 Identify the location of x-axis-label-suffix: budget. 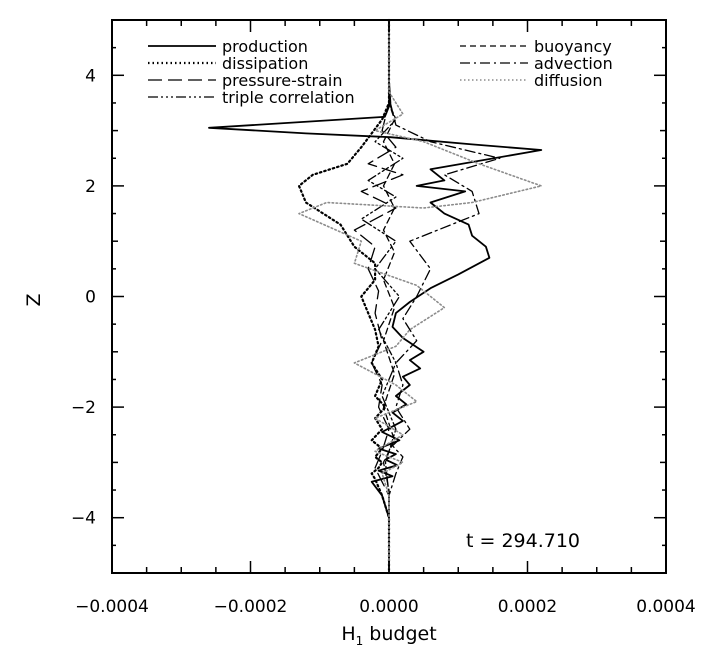
(399, 634).